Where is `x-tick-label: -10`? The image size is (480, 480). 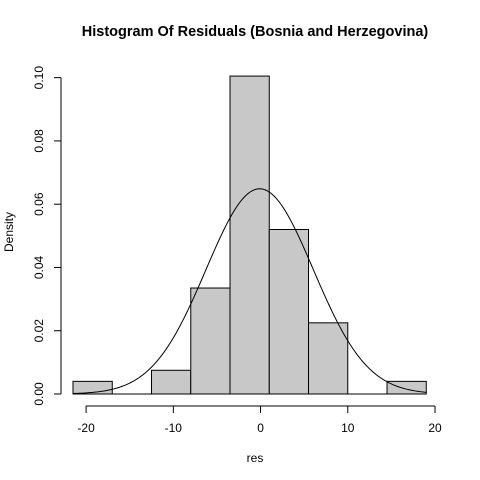 x-tick-label: -10 is located at coordinates (174, 428).